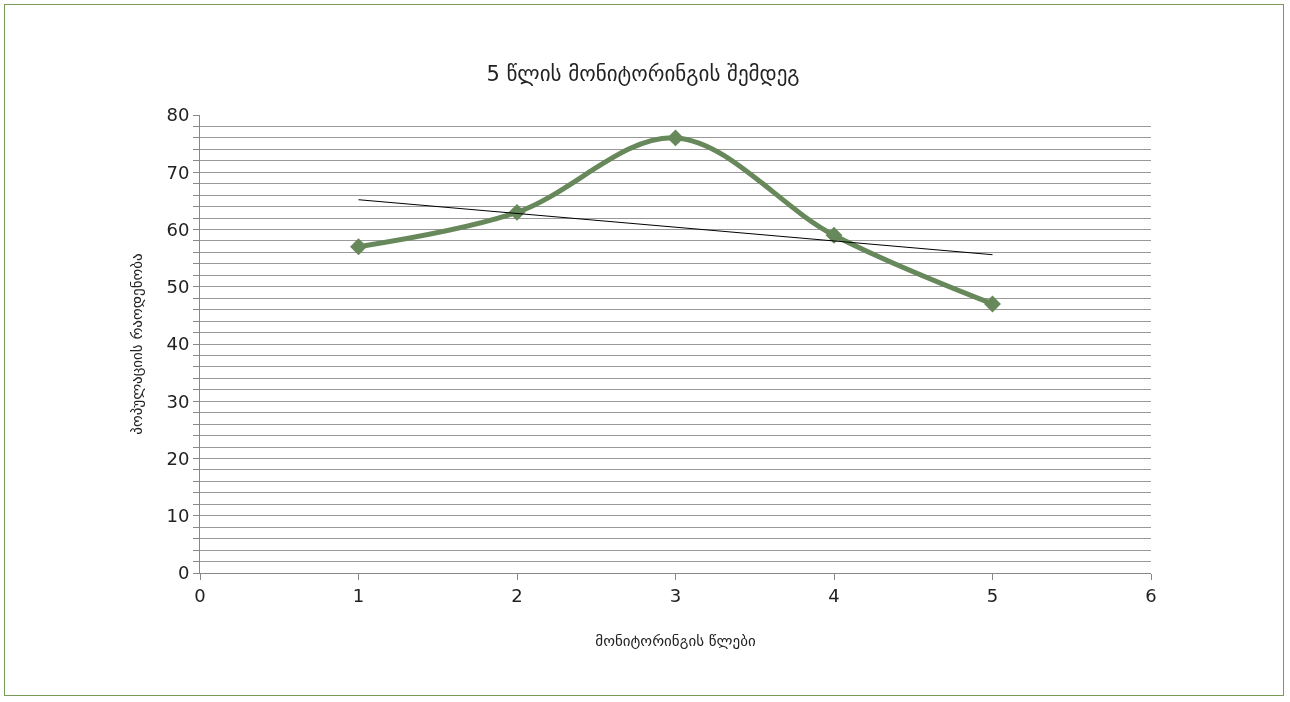 The image size is (1290, 702). What do you see at coordinates (992, 595) in the screenshot?
I see `x-tick-label: 5` at bounding box center [992, 595].